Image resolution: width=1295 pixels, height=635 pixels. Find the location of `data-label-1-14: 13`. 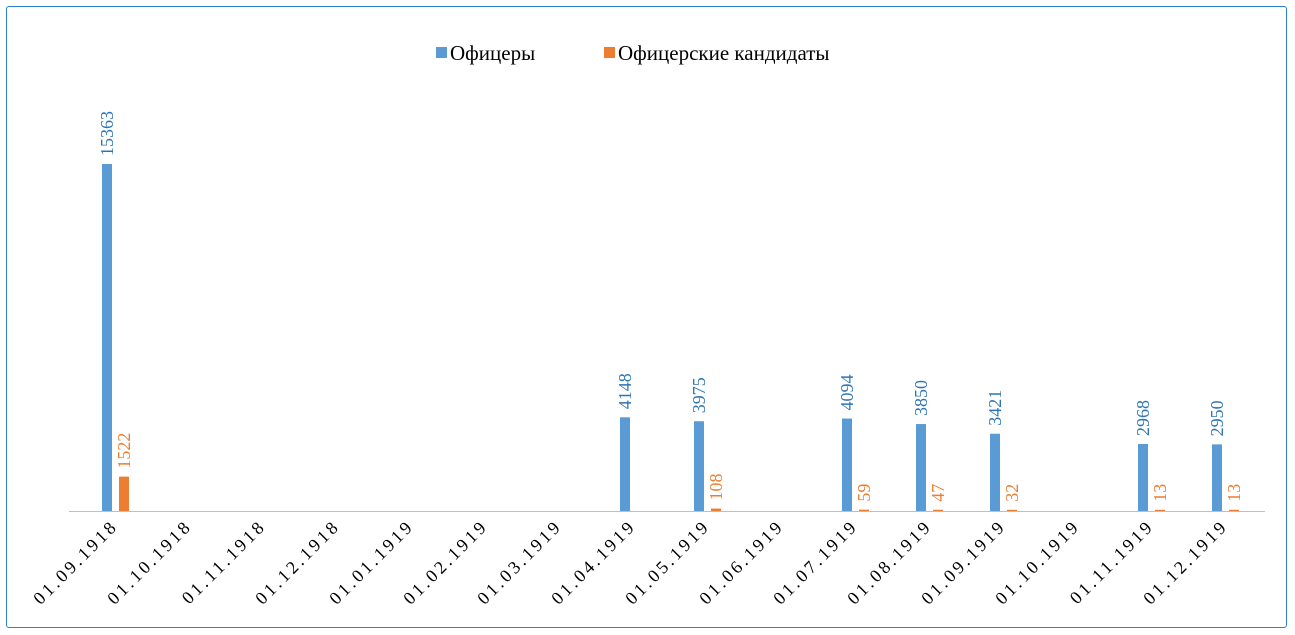

data-label-1-14: 13 is located at coordinates (1160, 493).